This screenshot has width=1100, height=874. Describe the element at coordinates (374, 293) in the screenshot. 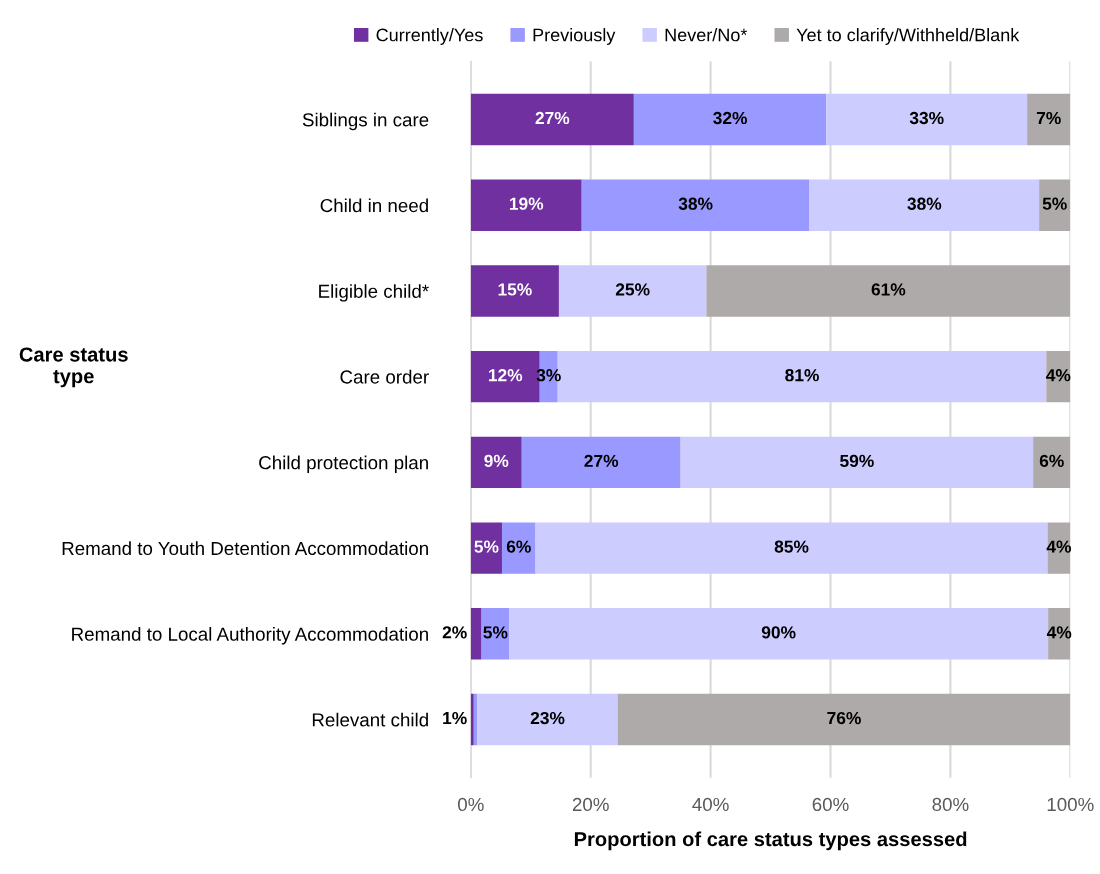

I see `y-tick-label: Eligible child*` at that location.